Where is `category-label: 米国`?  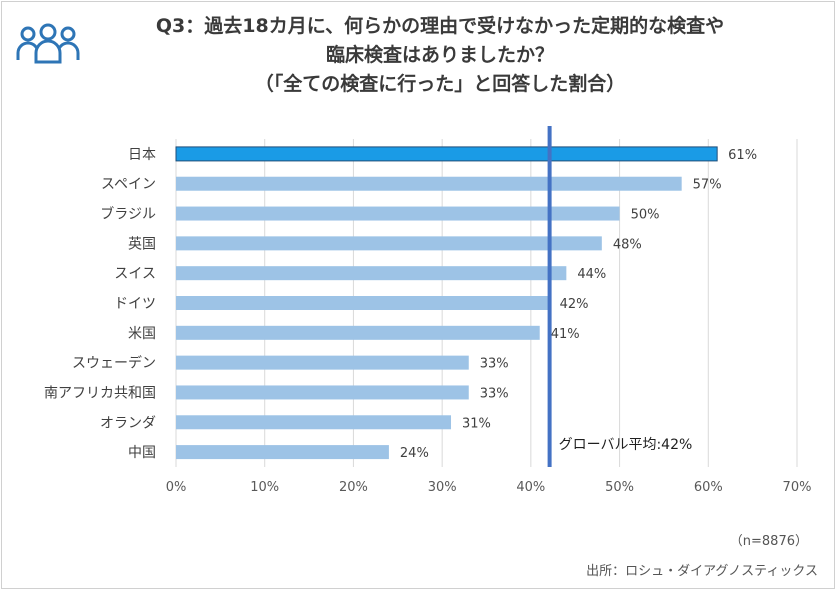
category-label: 米国 is located at coordinates (142, 334).